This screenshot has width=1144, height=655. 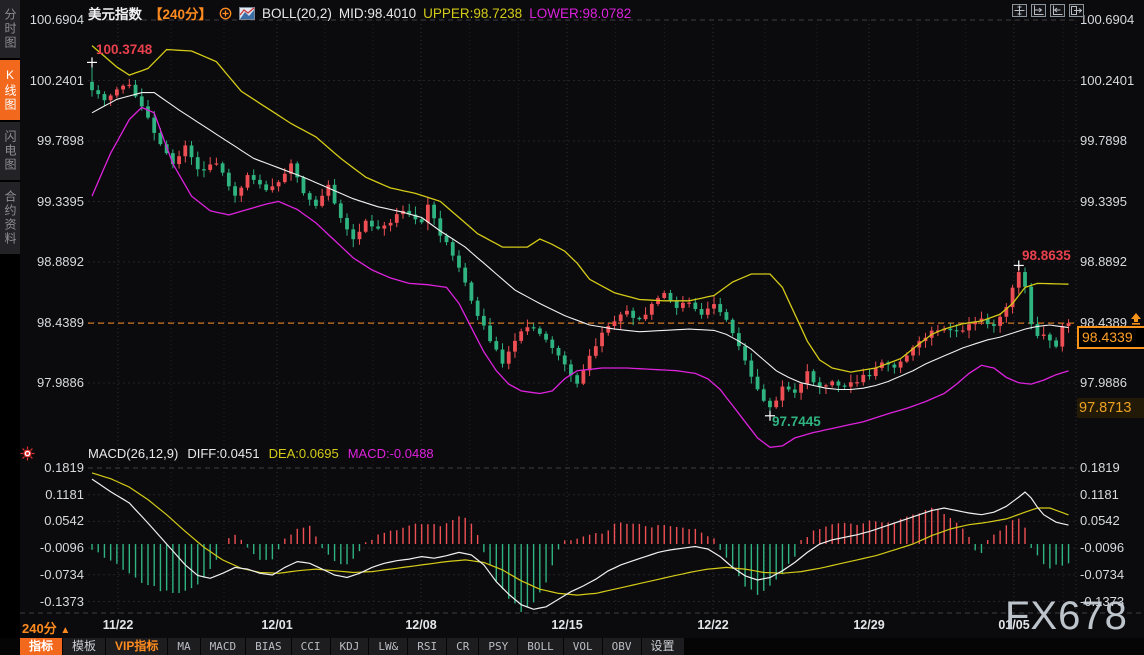 What do you see at coordinates (1103, 261) in the screenshot?
I see `price-tick-right-4: 98.8892` at bounding box center [1103, 261].